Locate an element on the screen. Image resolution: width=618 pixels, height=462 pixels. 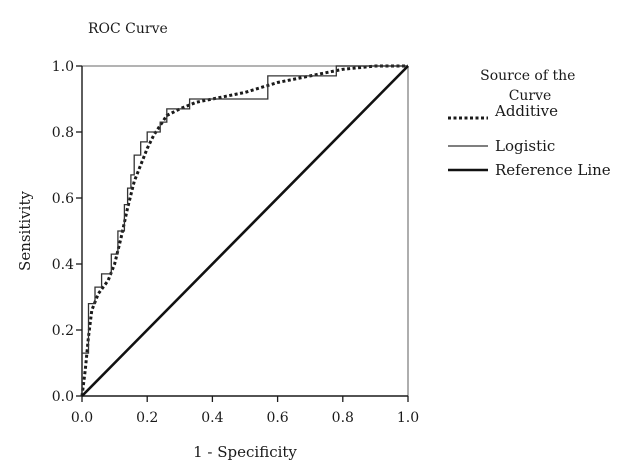
y-axis-label: Sensitivity is located at coordinates (25, 231).